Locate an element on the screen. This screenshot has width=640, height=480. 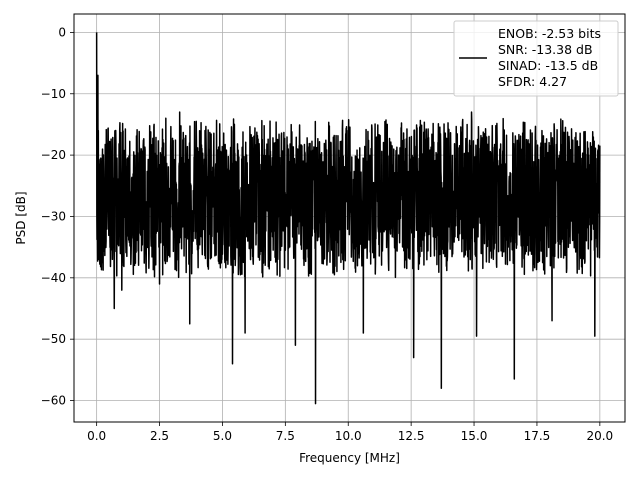
y-tick-label: −40 is located at coordinates (53, 278).